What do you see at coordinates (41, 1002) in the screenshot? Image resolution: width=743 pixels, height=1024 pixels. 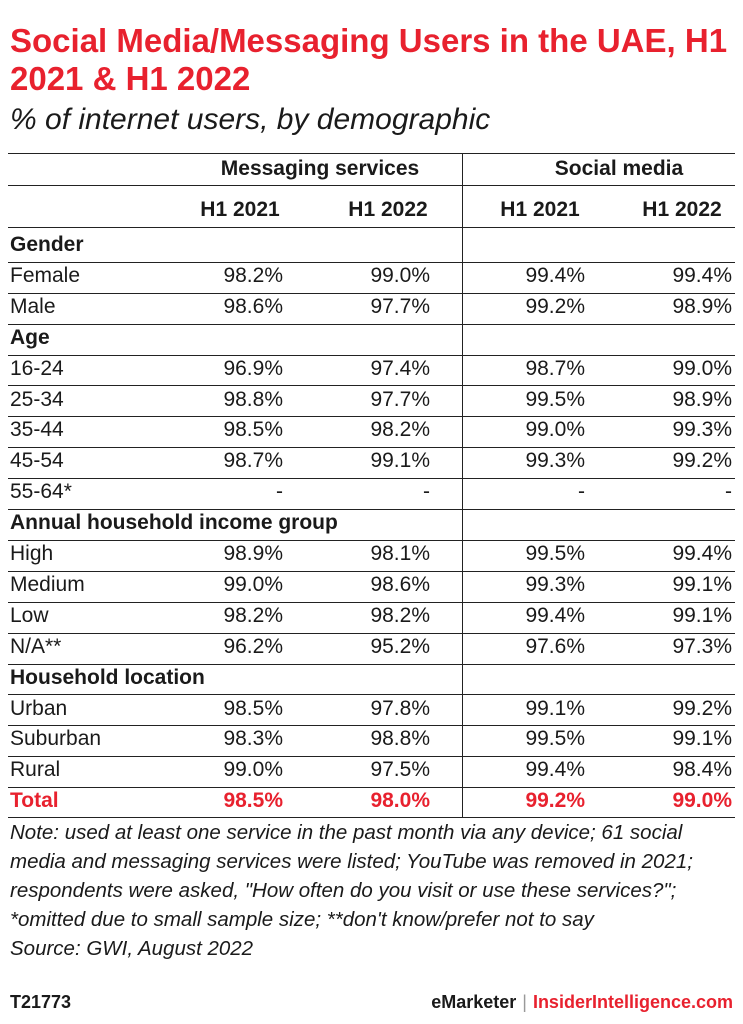 I see `chart-id: T21773` at bounding box center [41, 1002].